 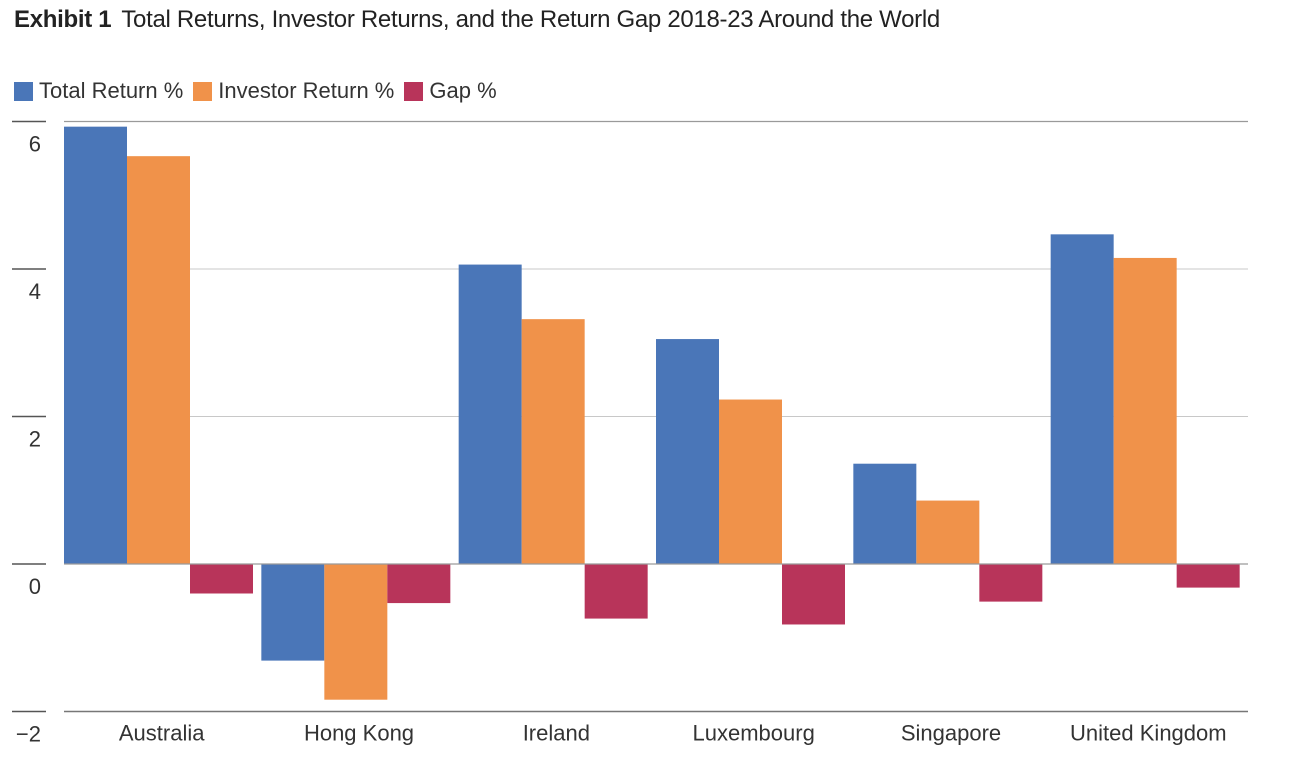 What do you see at coordinates (35, 439) in the screenshot?
I see `y-tick-label: 2` at bounding box center [35, 439].